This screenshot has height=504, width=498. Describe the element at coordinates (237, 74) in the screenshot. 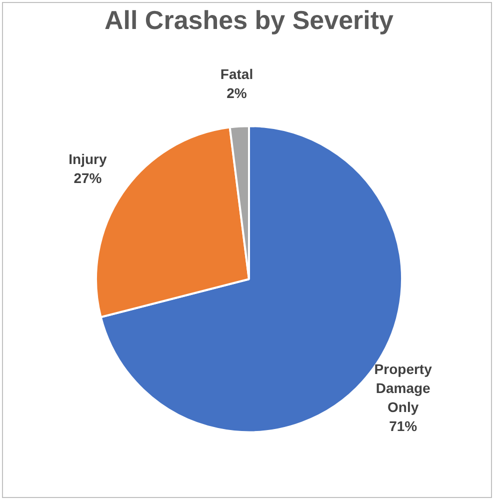

I see `slice-label: Fatal` at that location.